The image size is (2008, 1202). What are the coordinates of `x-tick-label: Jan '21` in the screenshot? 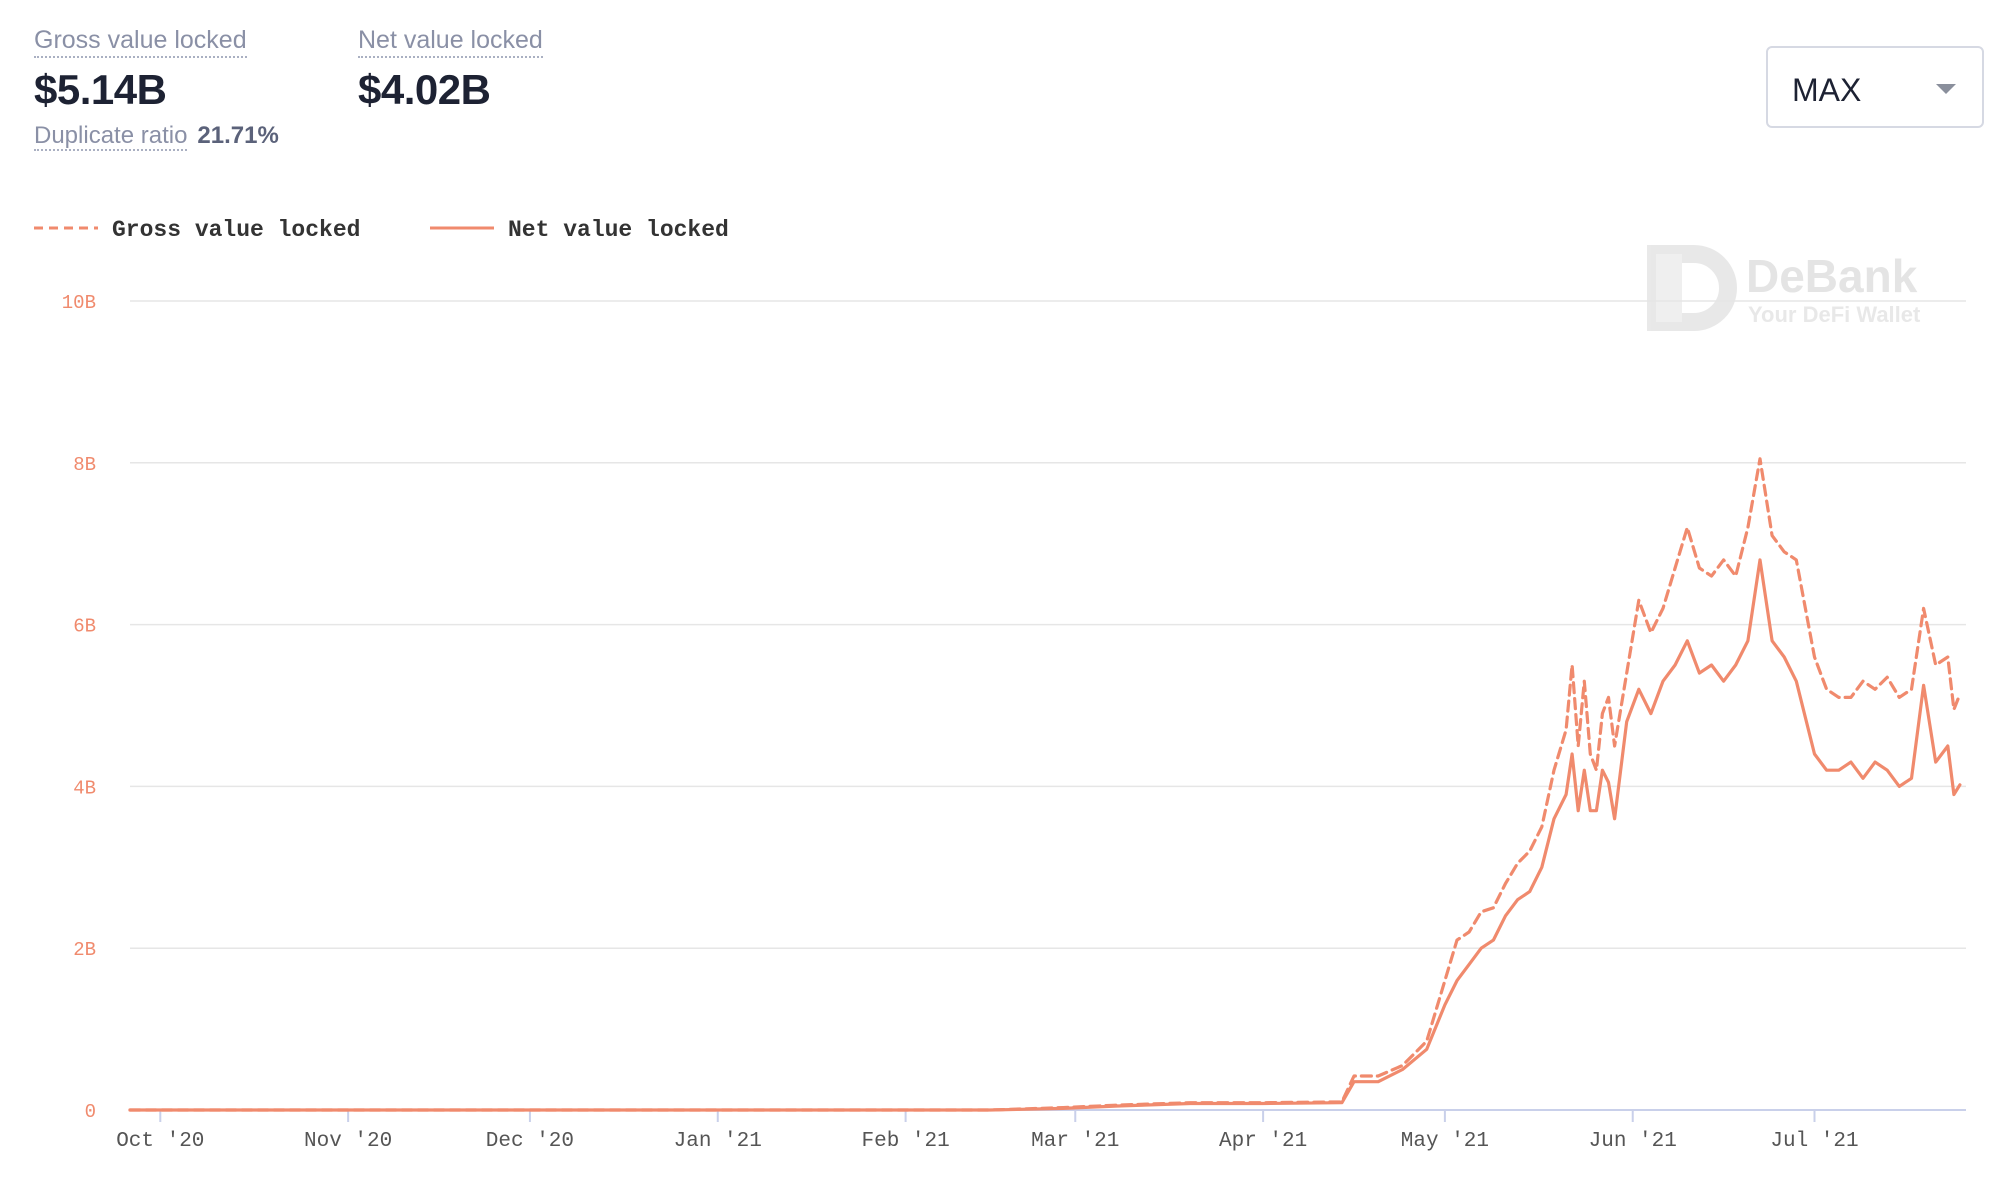 It's located at (718, 1141).